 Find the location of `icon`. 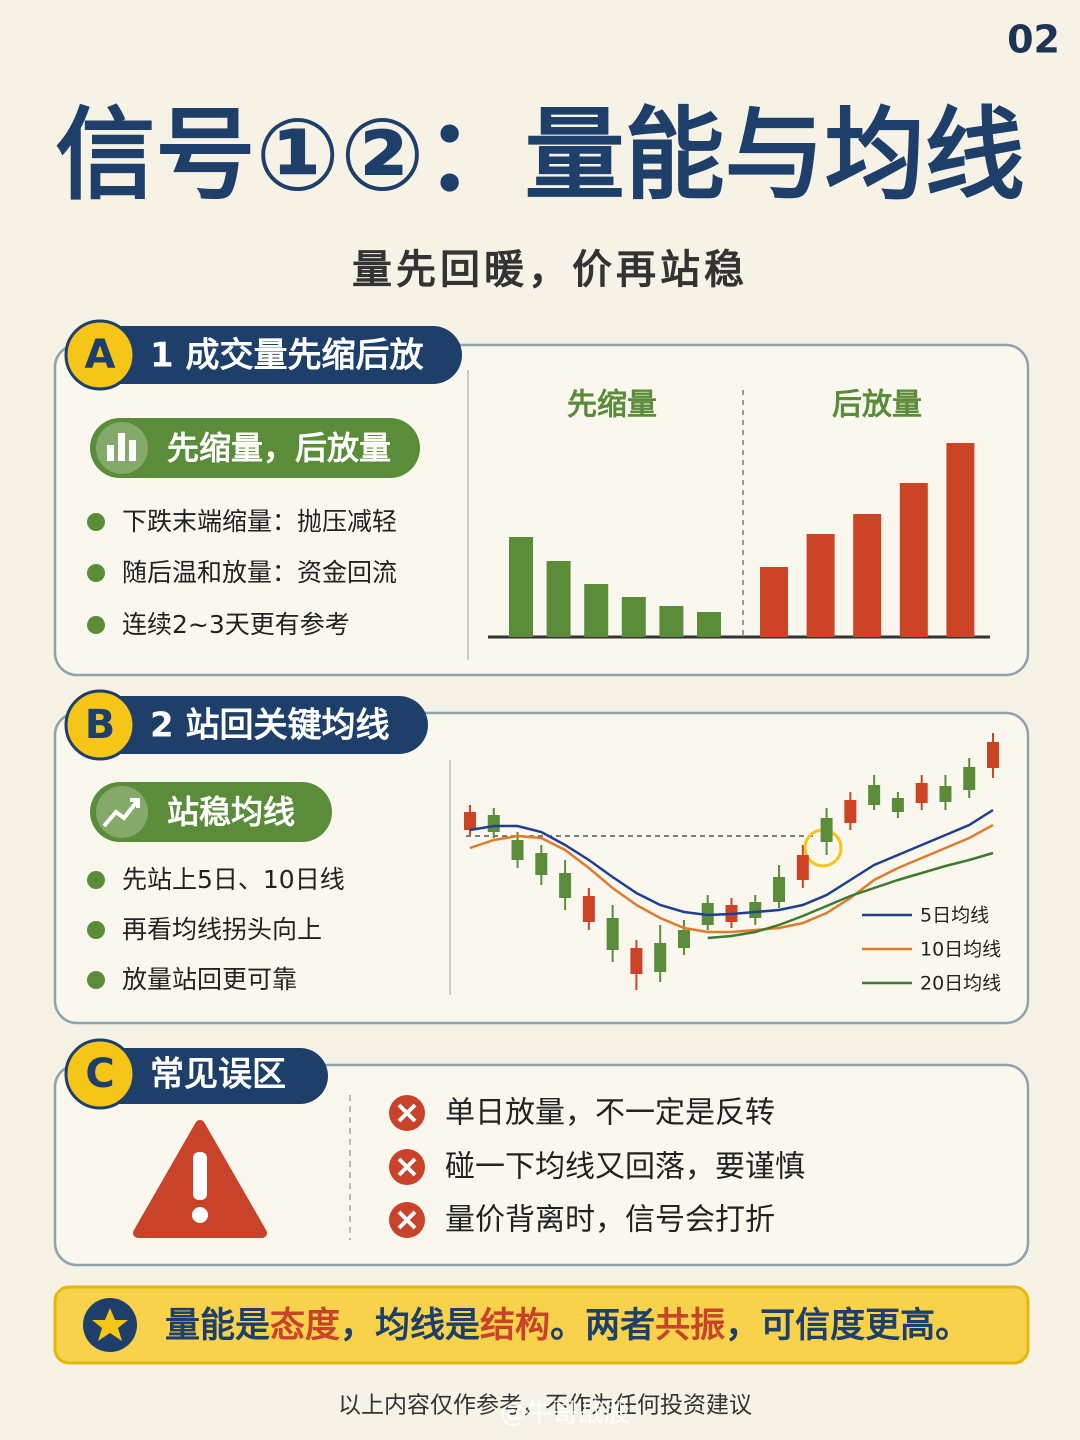

icon is located at coordinates (122, 812).